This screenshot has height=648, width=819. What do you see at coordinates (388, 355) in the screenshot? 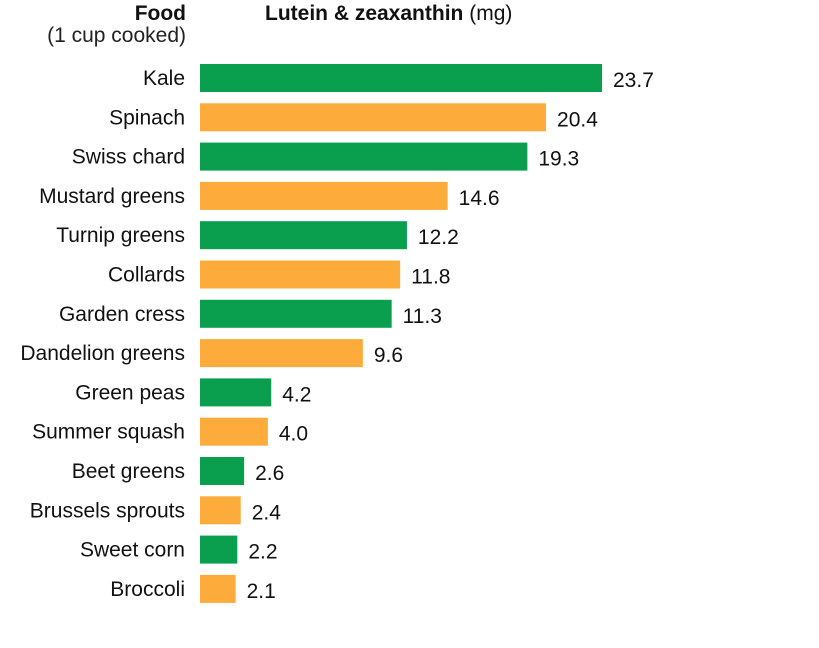
I see `value-label: 9.6` at bounding box center [388, 355].